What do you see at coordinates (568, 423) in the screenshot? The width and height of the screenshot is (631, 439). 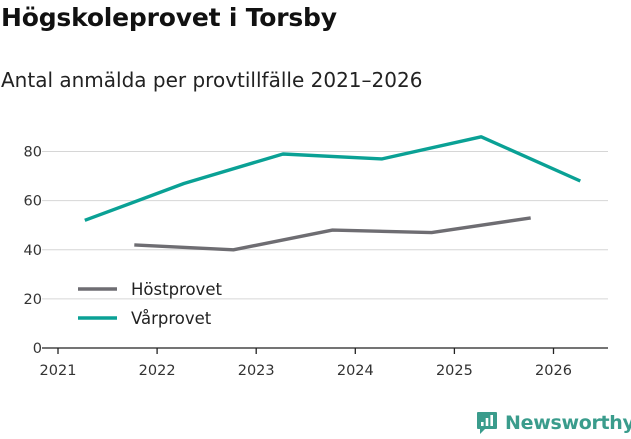 I see `brand-name: Newsworthy` at bounding box center [568, 423].